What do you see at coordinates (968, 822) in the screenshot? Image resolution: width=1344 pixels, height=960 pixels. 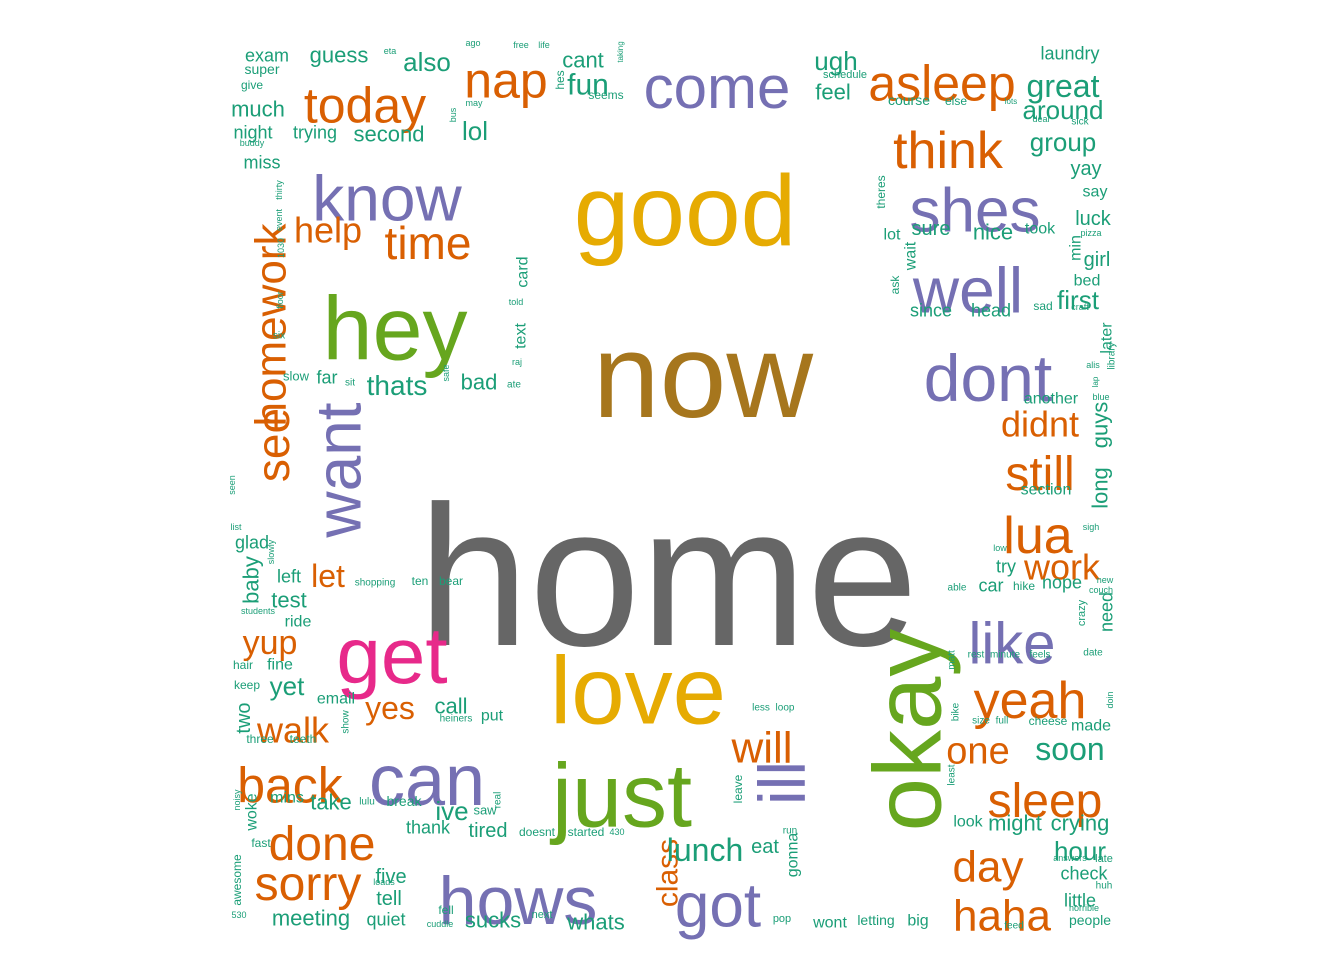 I see `word-look: look` at bounding box center [968, 822].